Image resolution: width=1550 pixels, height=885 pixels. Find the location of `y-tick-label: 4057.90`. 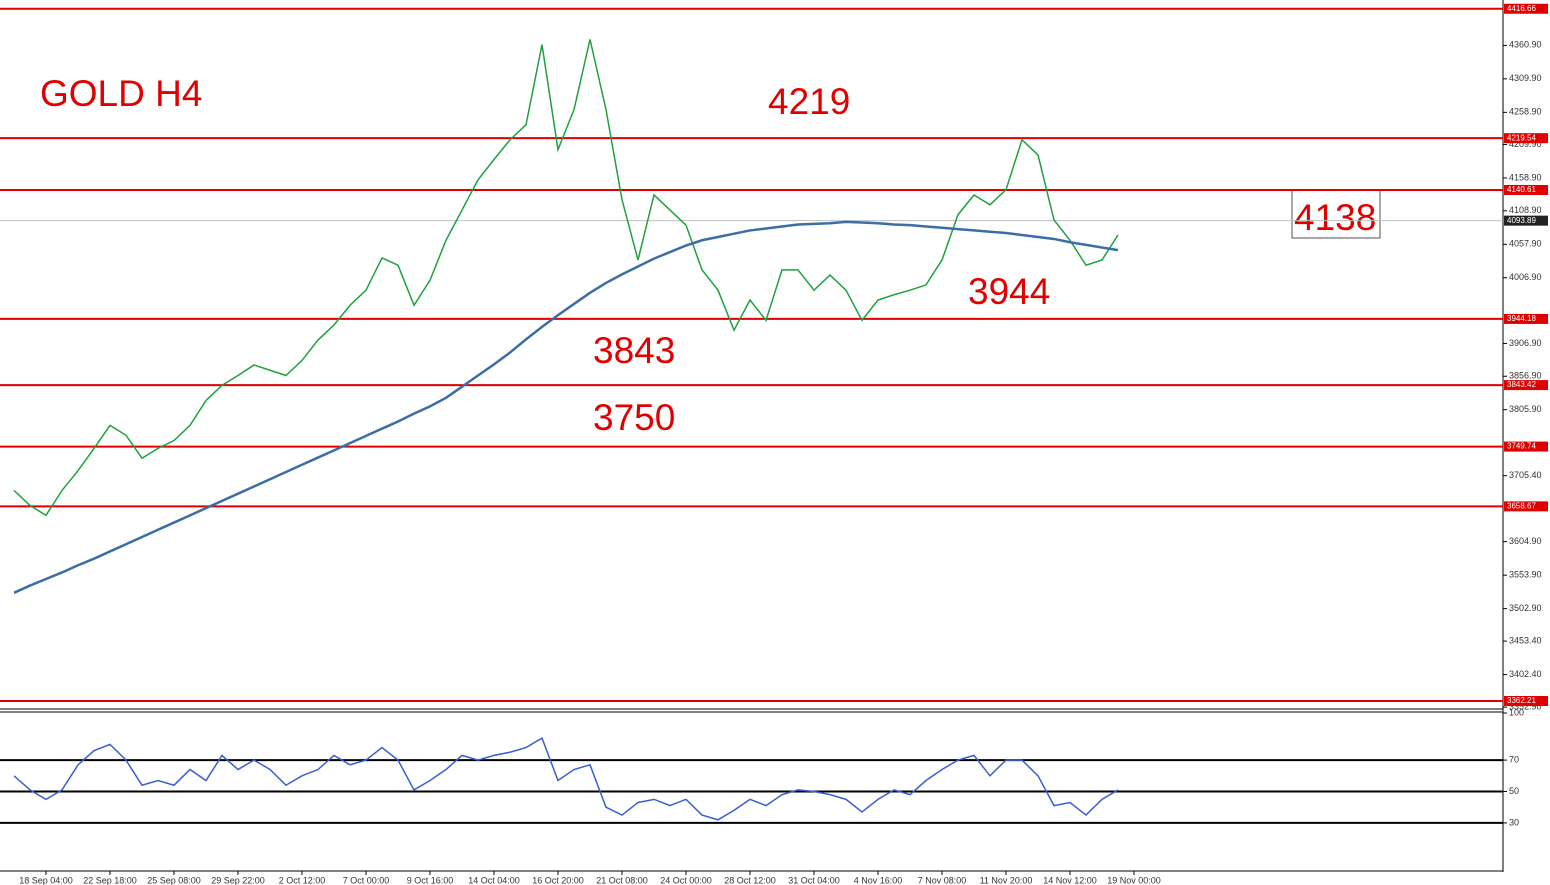

y-tick-label: 4057.90 is located at coordinates (1525, 244).